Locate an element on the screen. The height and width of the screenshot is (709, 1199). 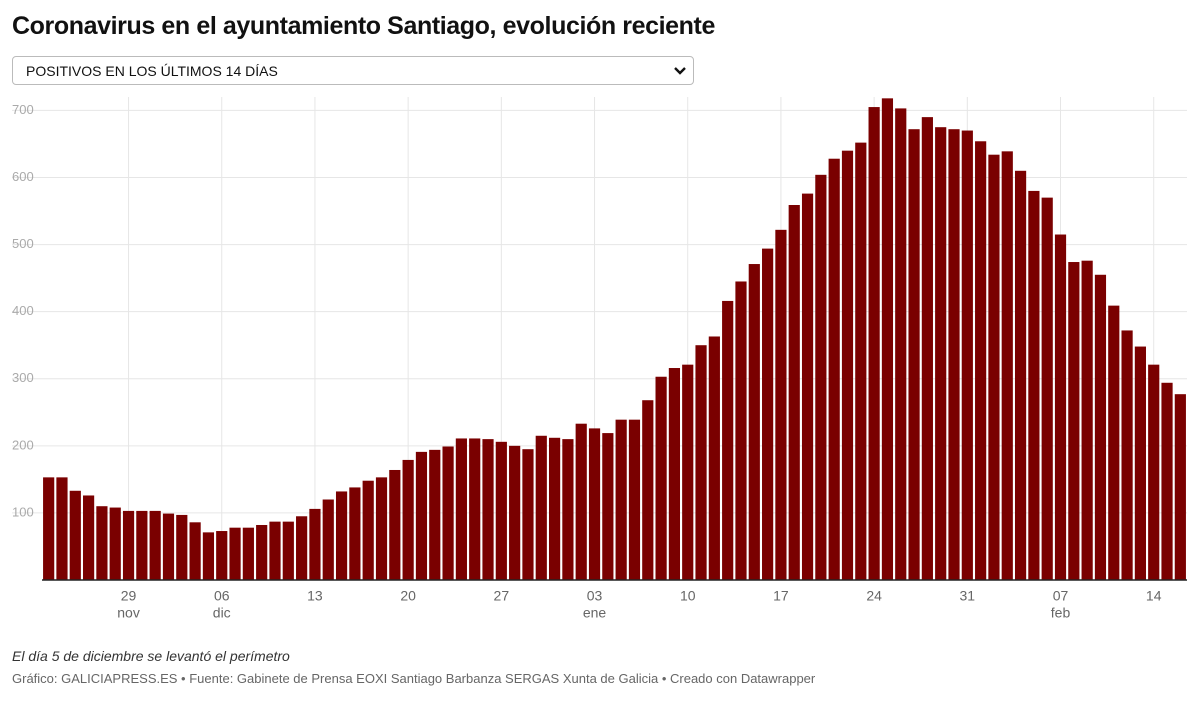
x-tick-label: 07 is located at coordinates (1061, 596).